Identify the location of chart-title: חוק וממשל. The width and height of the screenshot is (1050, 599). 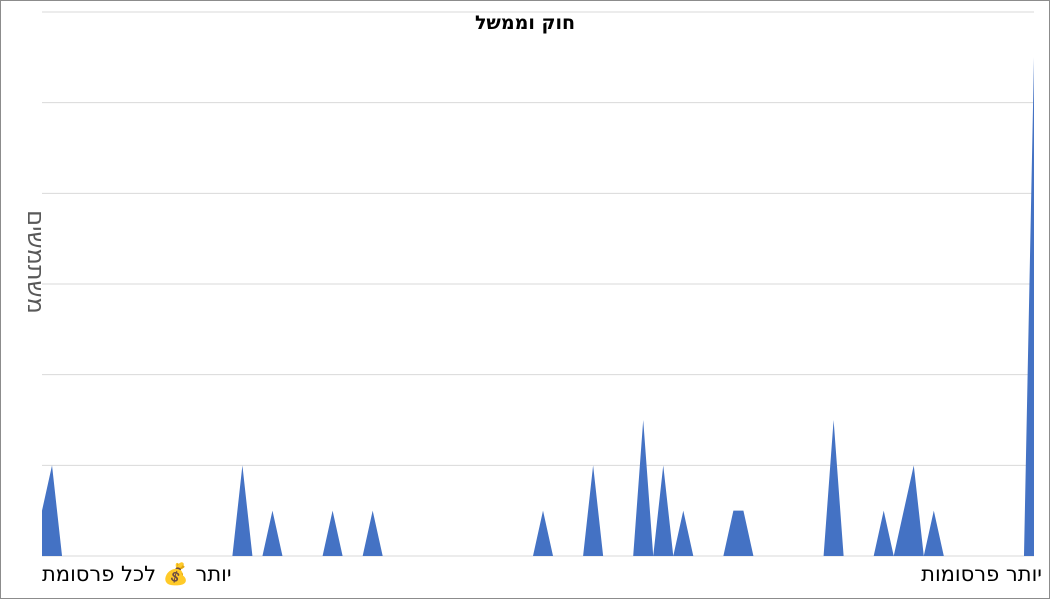
(525, 23).